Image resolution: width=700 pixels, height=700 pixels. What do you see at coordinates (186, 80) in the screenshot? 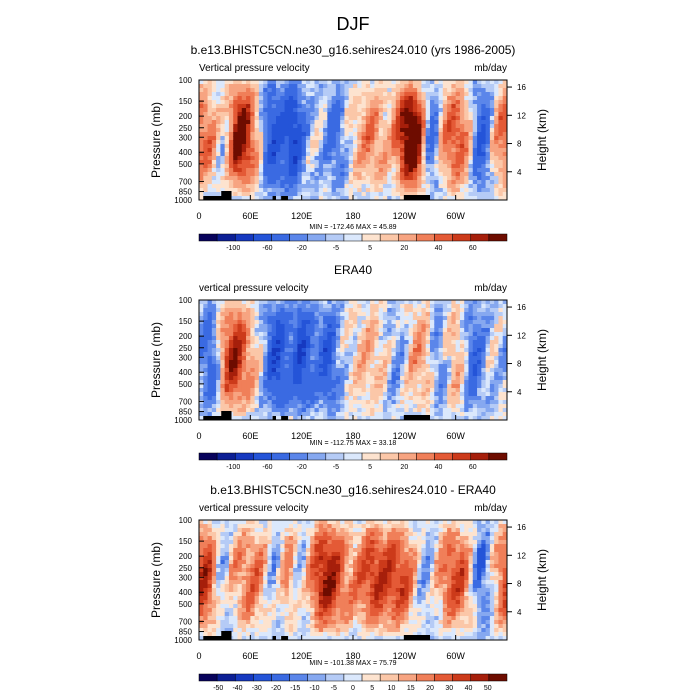
I see `y-tick-label: 100` at bounding box center [186, 80].